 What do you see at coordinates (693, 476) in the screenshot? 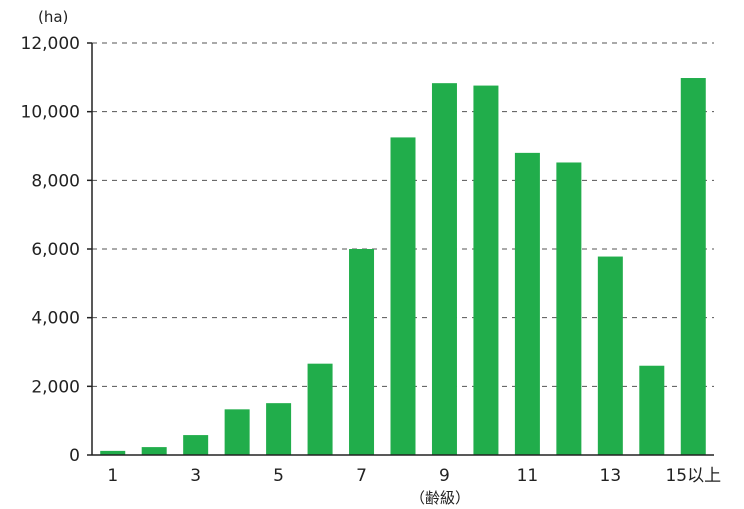
I see `x-tick-label: 15以上` at bounding box center [693, 476].